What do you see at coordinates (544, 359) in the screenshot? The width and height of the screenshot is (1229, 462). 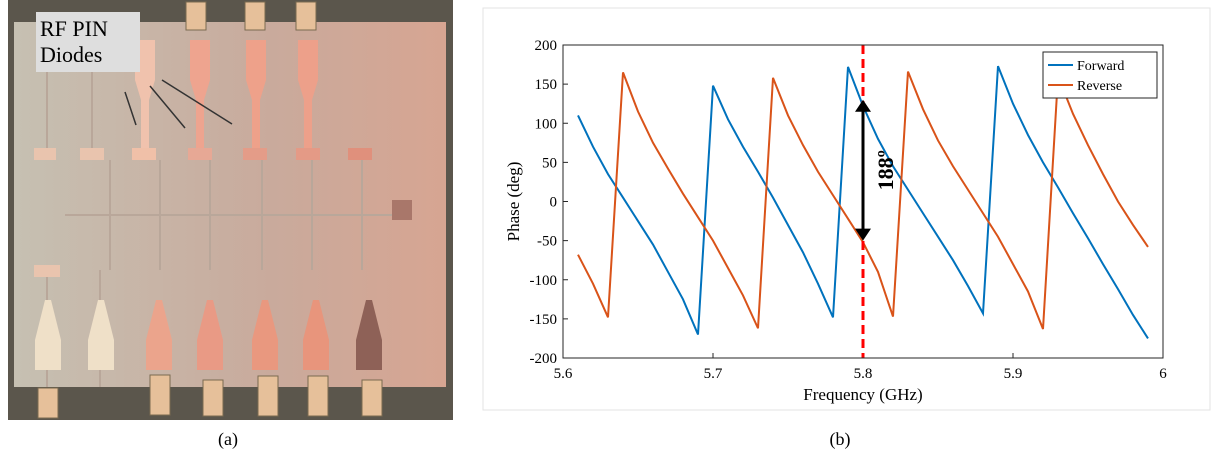 I see `y-tick-label: -200` at bounding box center [544, 359].